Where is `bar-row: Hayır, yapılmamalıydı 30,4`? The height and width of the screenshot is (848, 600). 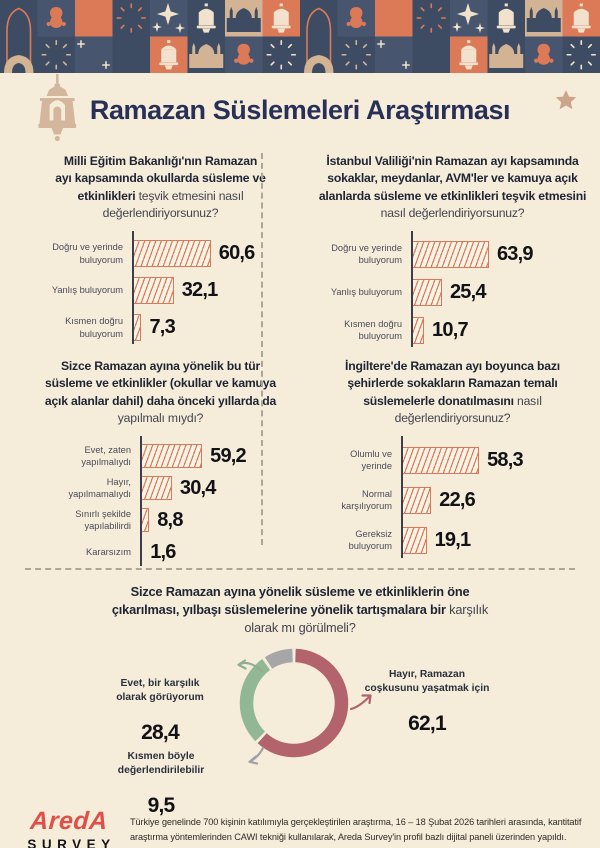
bar-row: Hayır, yapılmamalıydı 30,4 is located at coordinates (160, 488).